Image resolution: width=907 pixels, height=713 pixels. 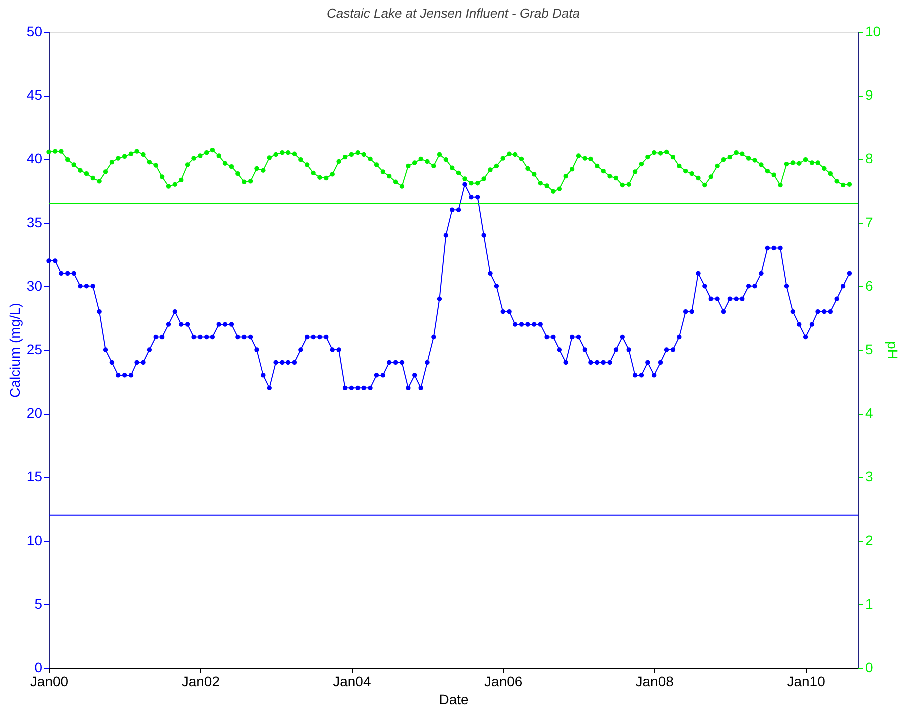 I want to click on y-tick-label: 15, so click(x=34, y=476).